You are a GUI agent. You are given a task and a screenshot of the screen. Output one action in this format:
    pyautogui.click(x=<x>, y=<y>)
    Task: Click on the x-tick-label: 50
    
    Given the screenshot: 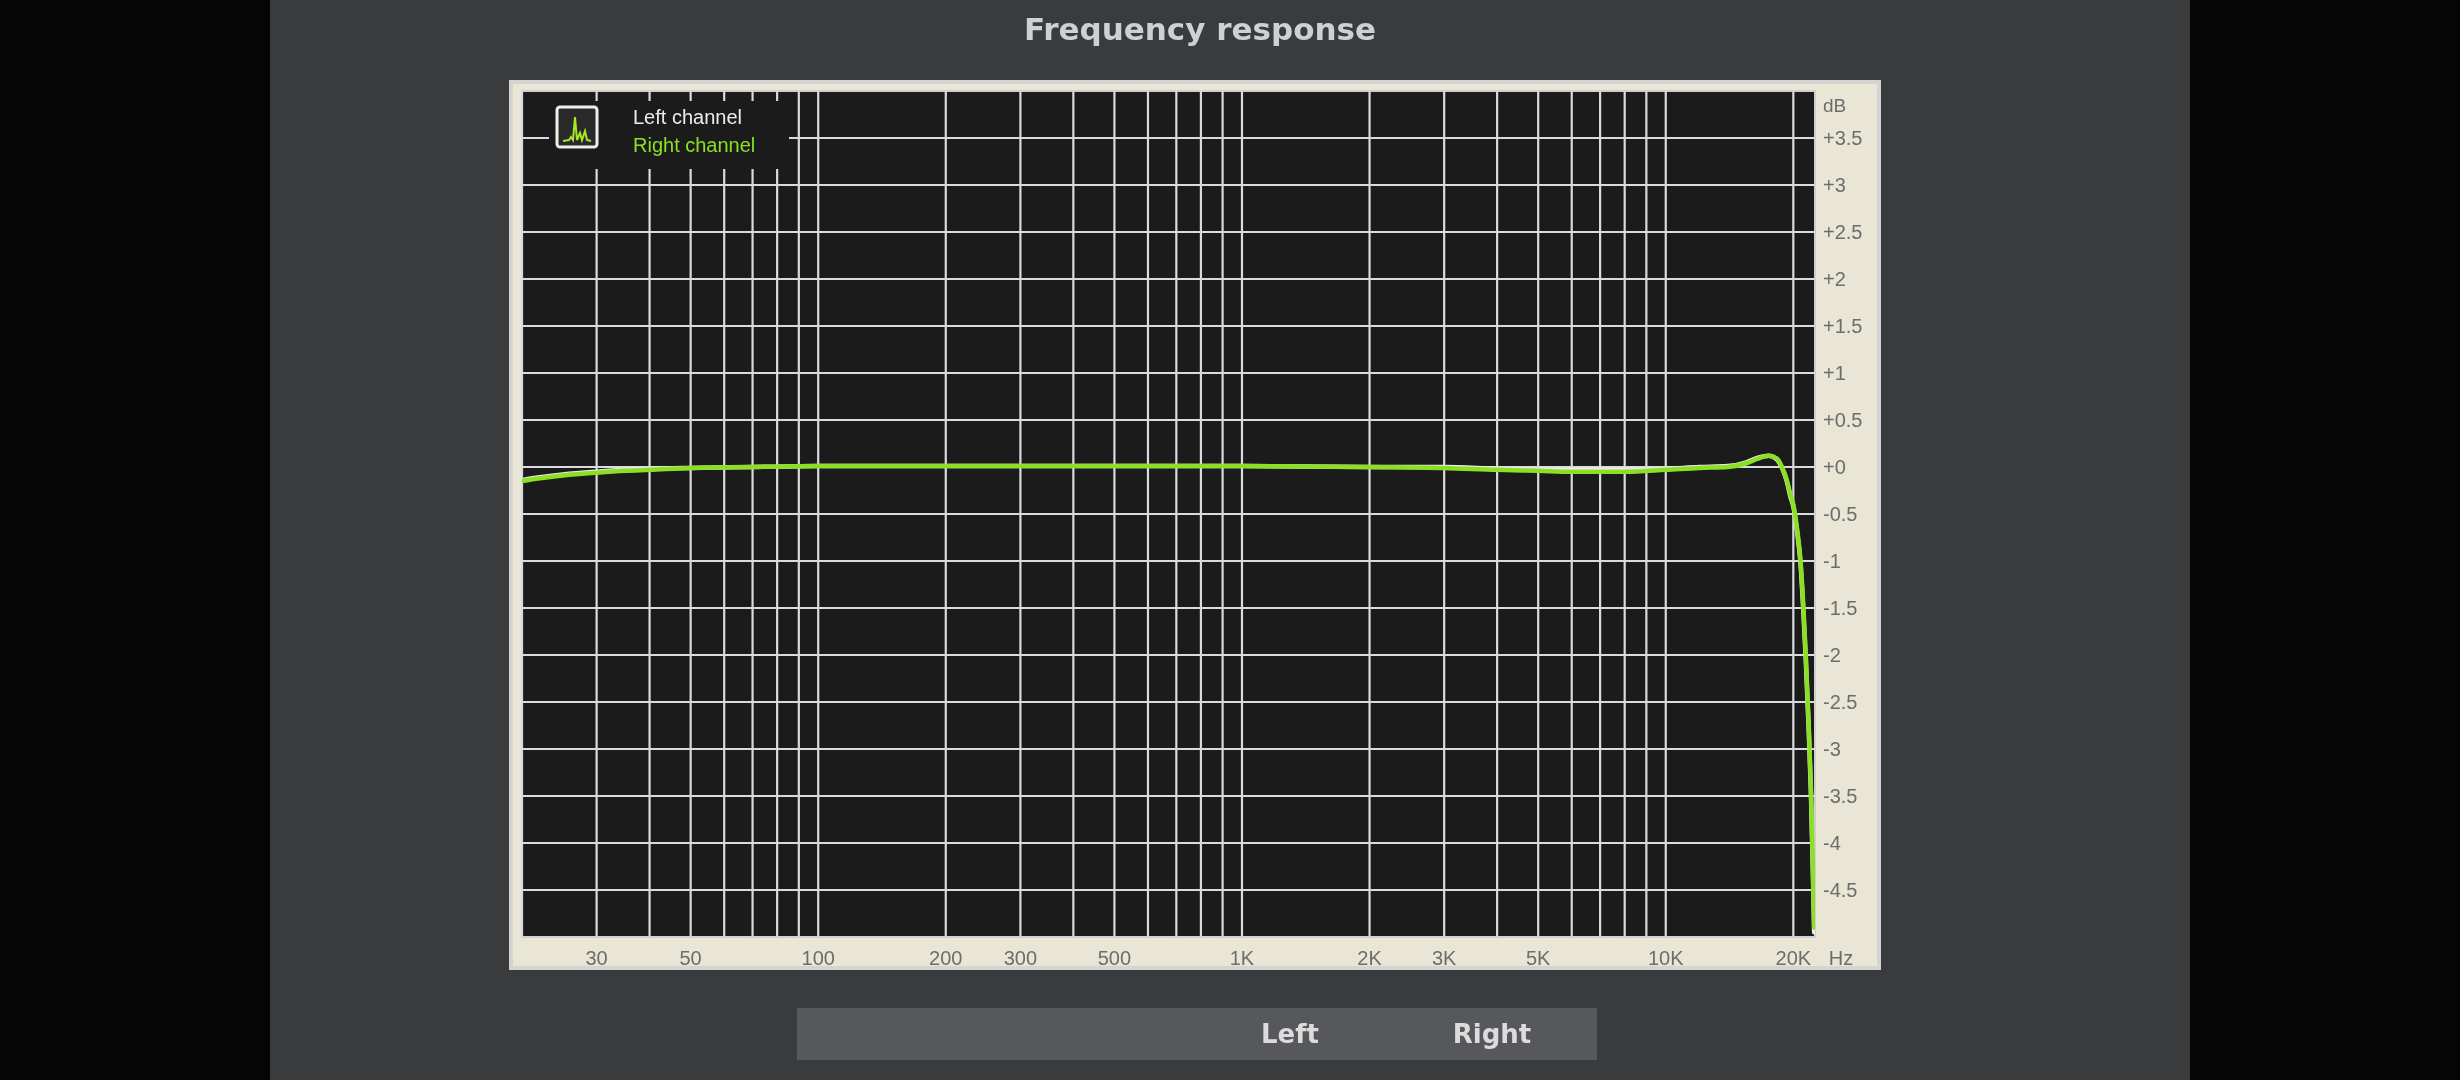 What is the action you would take?
    pyautogui.click(x=690, y=958)
    